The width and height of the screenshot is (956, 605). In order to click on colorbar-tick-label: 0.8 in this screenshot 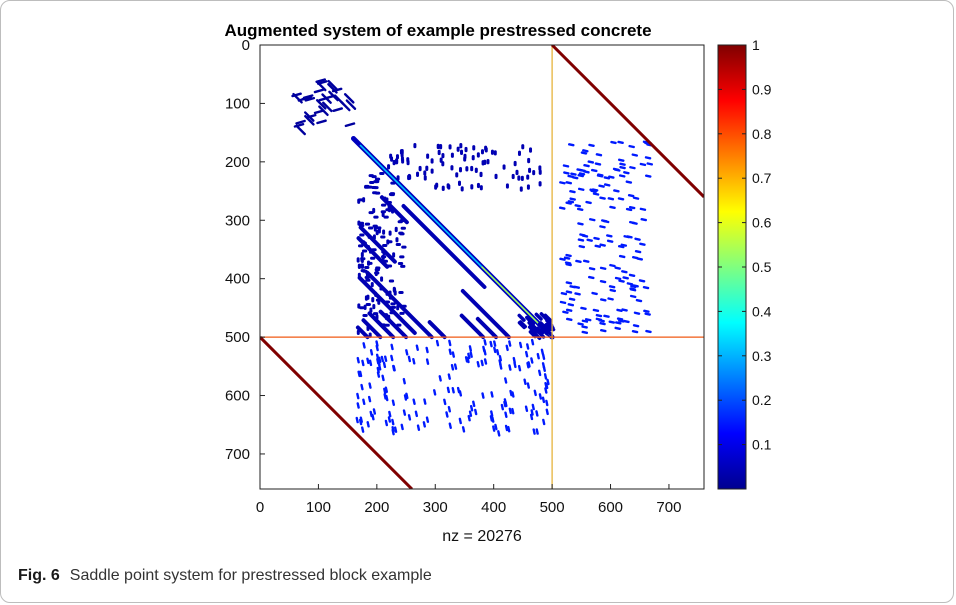, I will do `click(762, 134)`.